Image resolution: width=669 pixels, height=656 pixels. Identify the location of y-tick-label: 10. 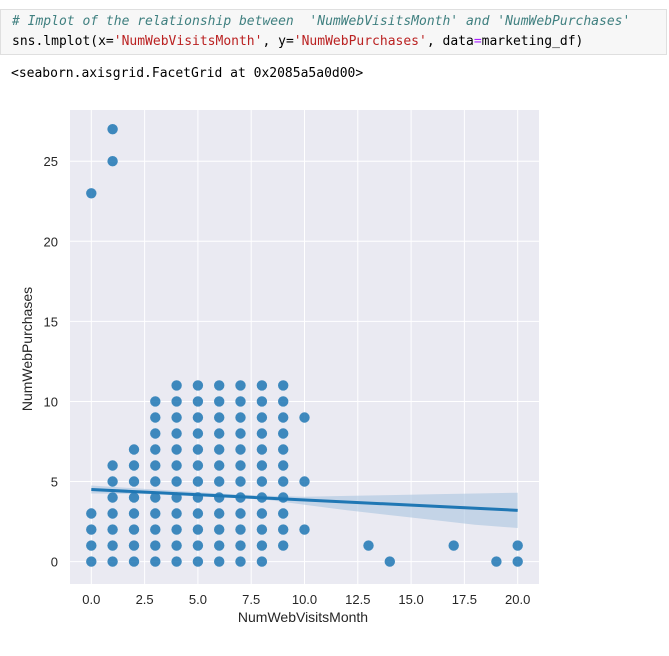
(51, 401).